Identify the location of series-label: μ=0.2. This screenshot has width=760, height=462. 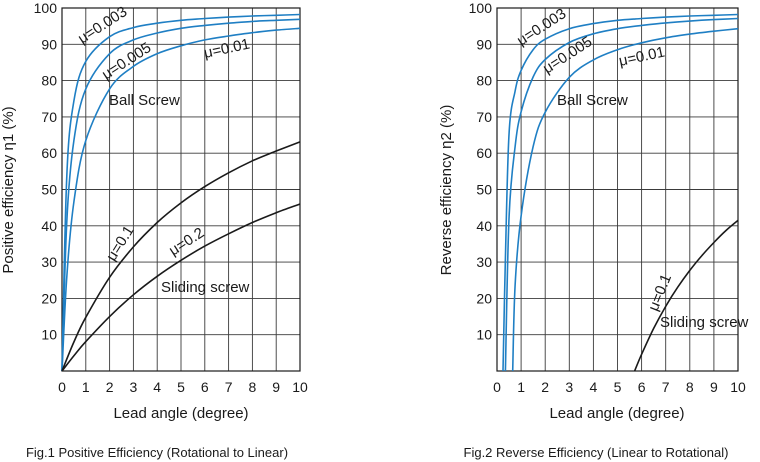
(186, 241).